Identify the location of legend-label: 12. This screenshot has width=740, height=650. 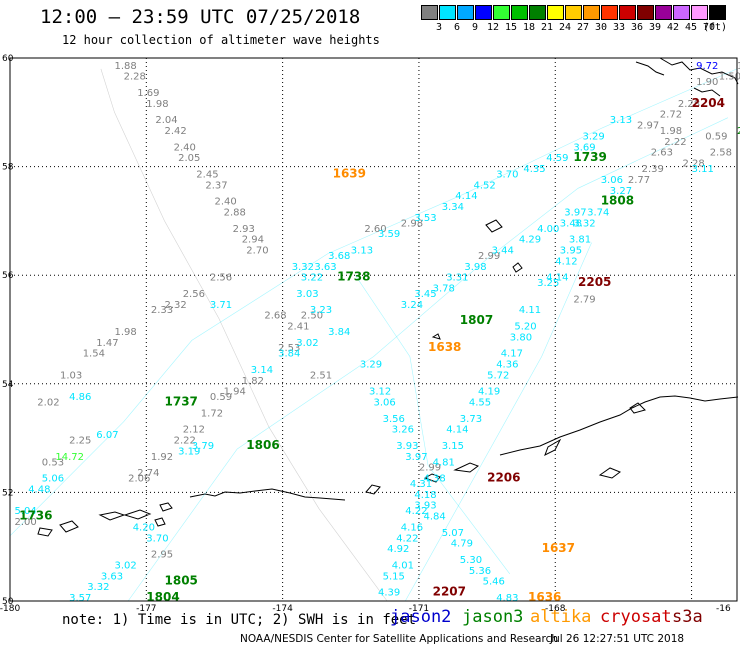
(493, 27).